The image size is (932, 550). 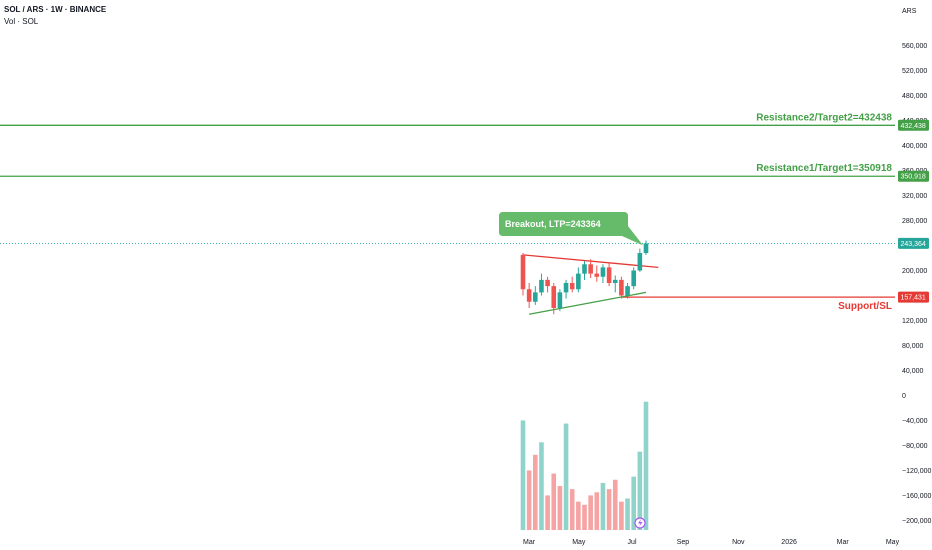 What do you see at coordinates (914, 196) in the screenshot?
I see `price-tick-label: 320,000` at bounding box center [914, 196].